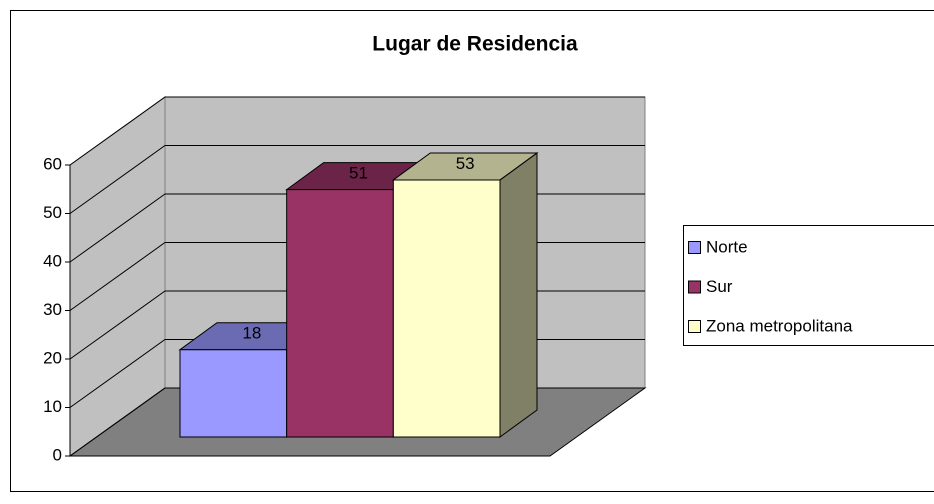  I want to click on y-tick-label: 30, so click(52, 309).